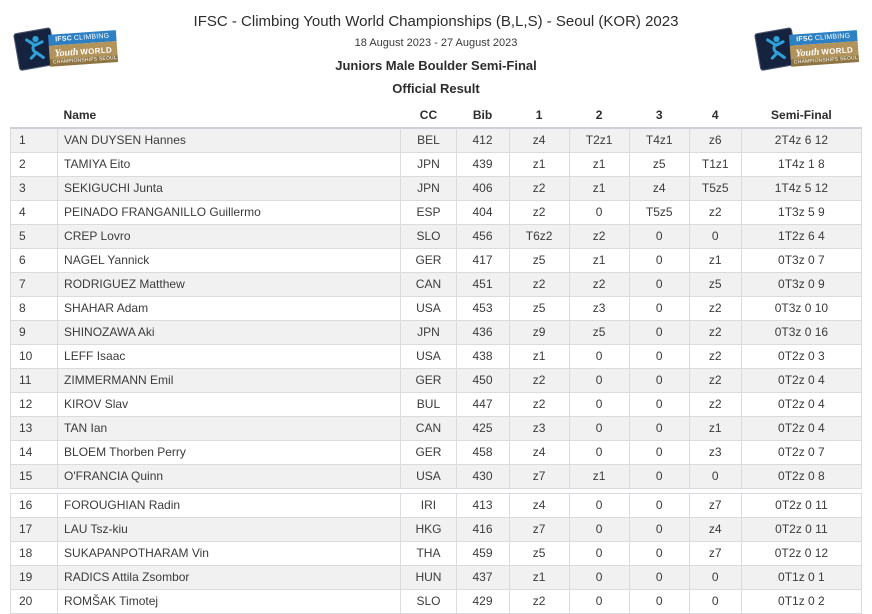 Image resolution: width=872 pixels, height=614 pixels. I want to click on table-row: 8 SHAHAR Adam USA 453 z5 z3 0 z2 0T3z 0 10, so click(436, 308).